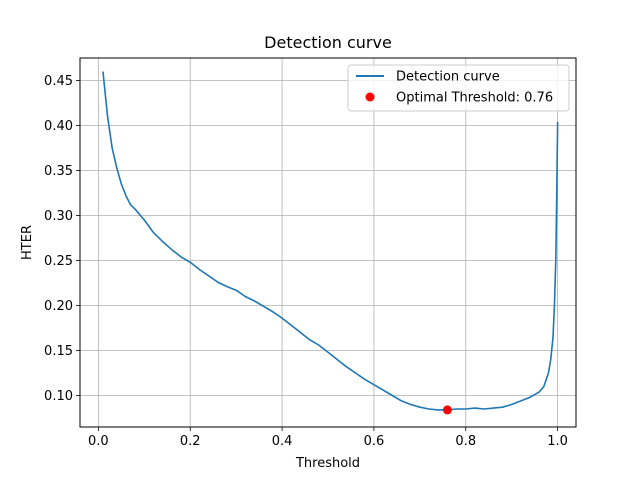  I want to click on chart-title: Detection curve, so click(328, 42).